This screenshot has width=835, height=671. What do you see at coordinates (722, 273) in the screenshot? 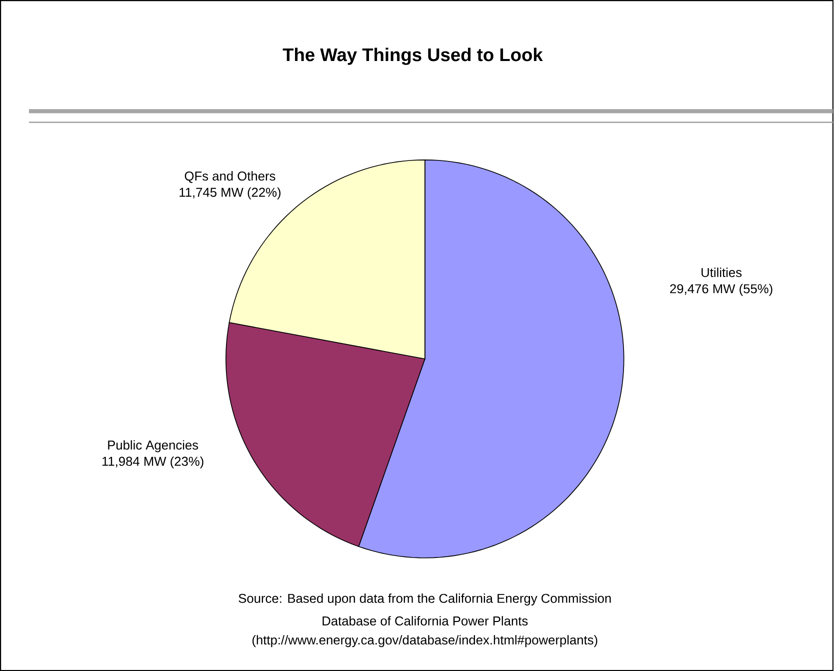
I see `slice-label: Utilities` at bounding box center [722, 273].